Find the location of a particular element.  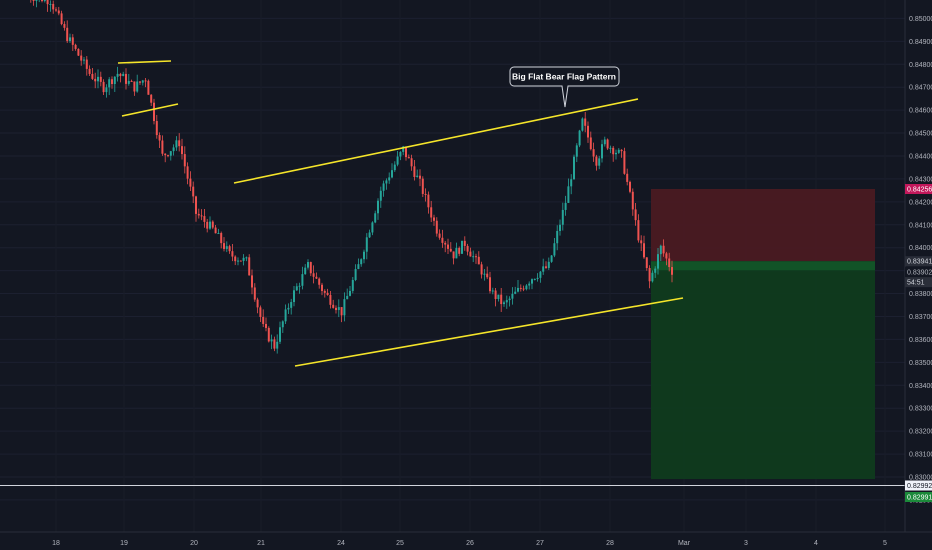

current-price-badge: 0.83902 is located at coordinates (919, 273).